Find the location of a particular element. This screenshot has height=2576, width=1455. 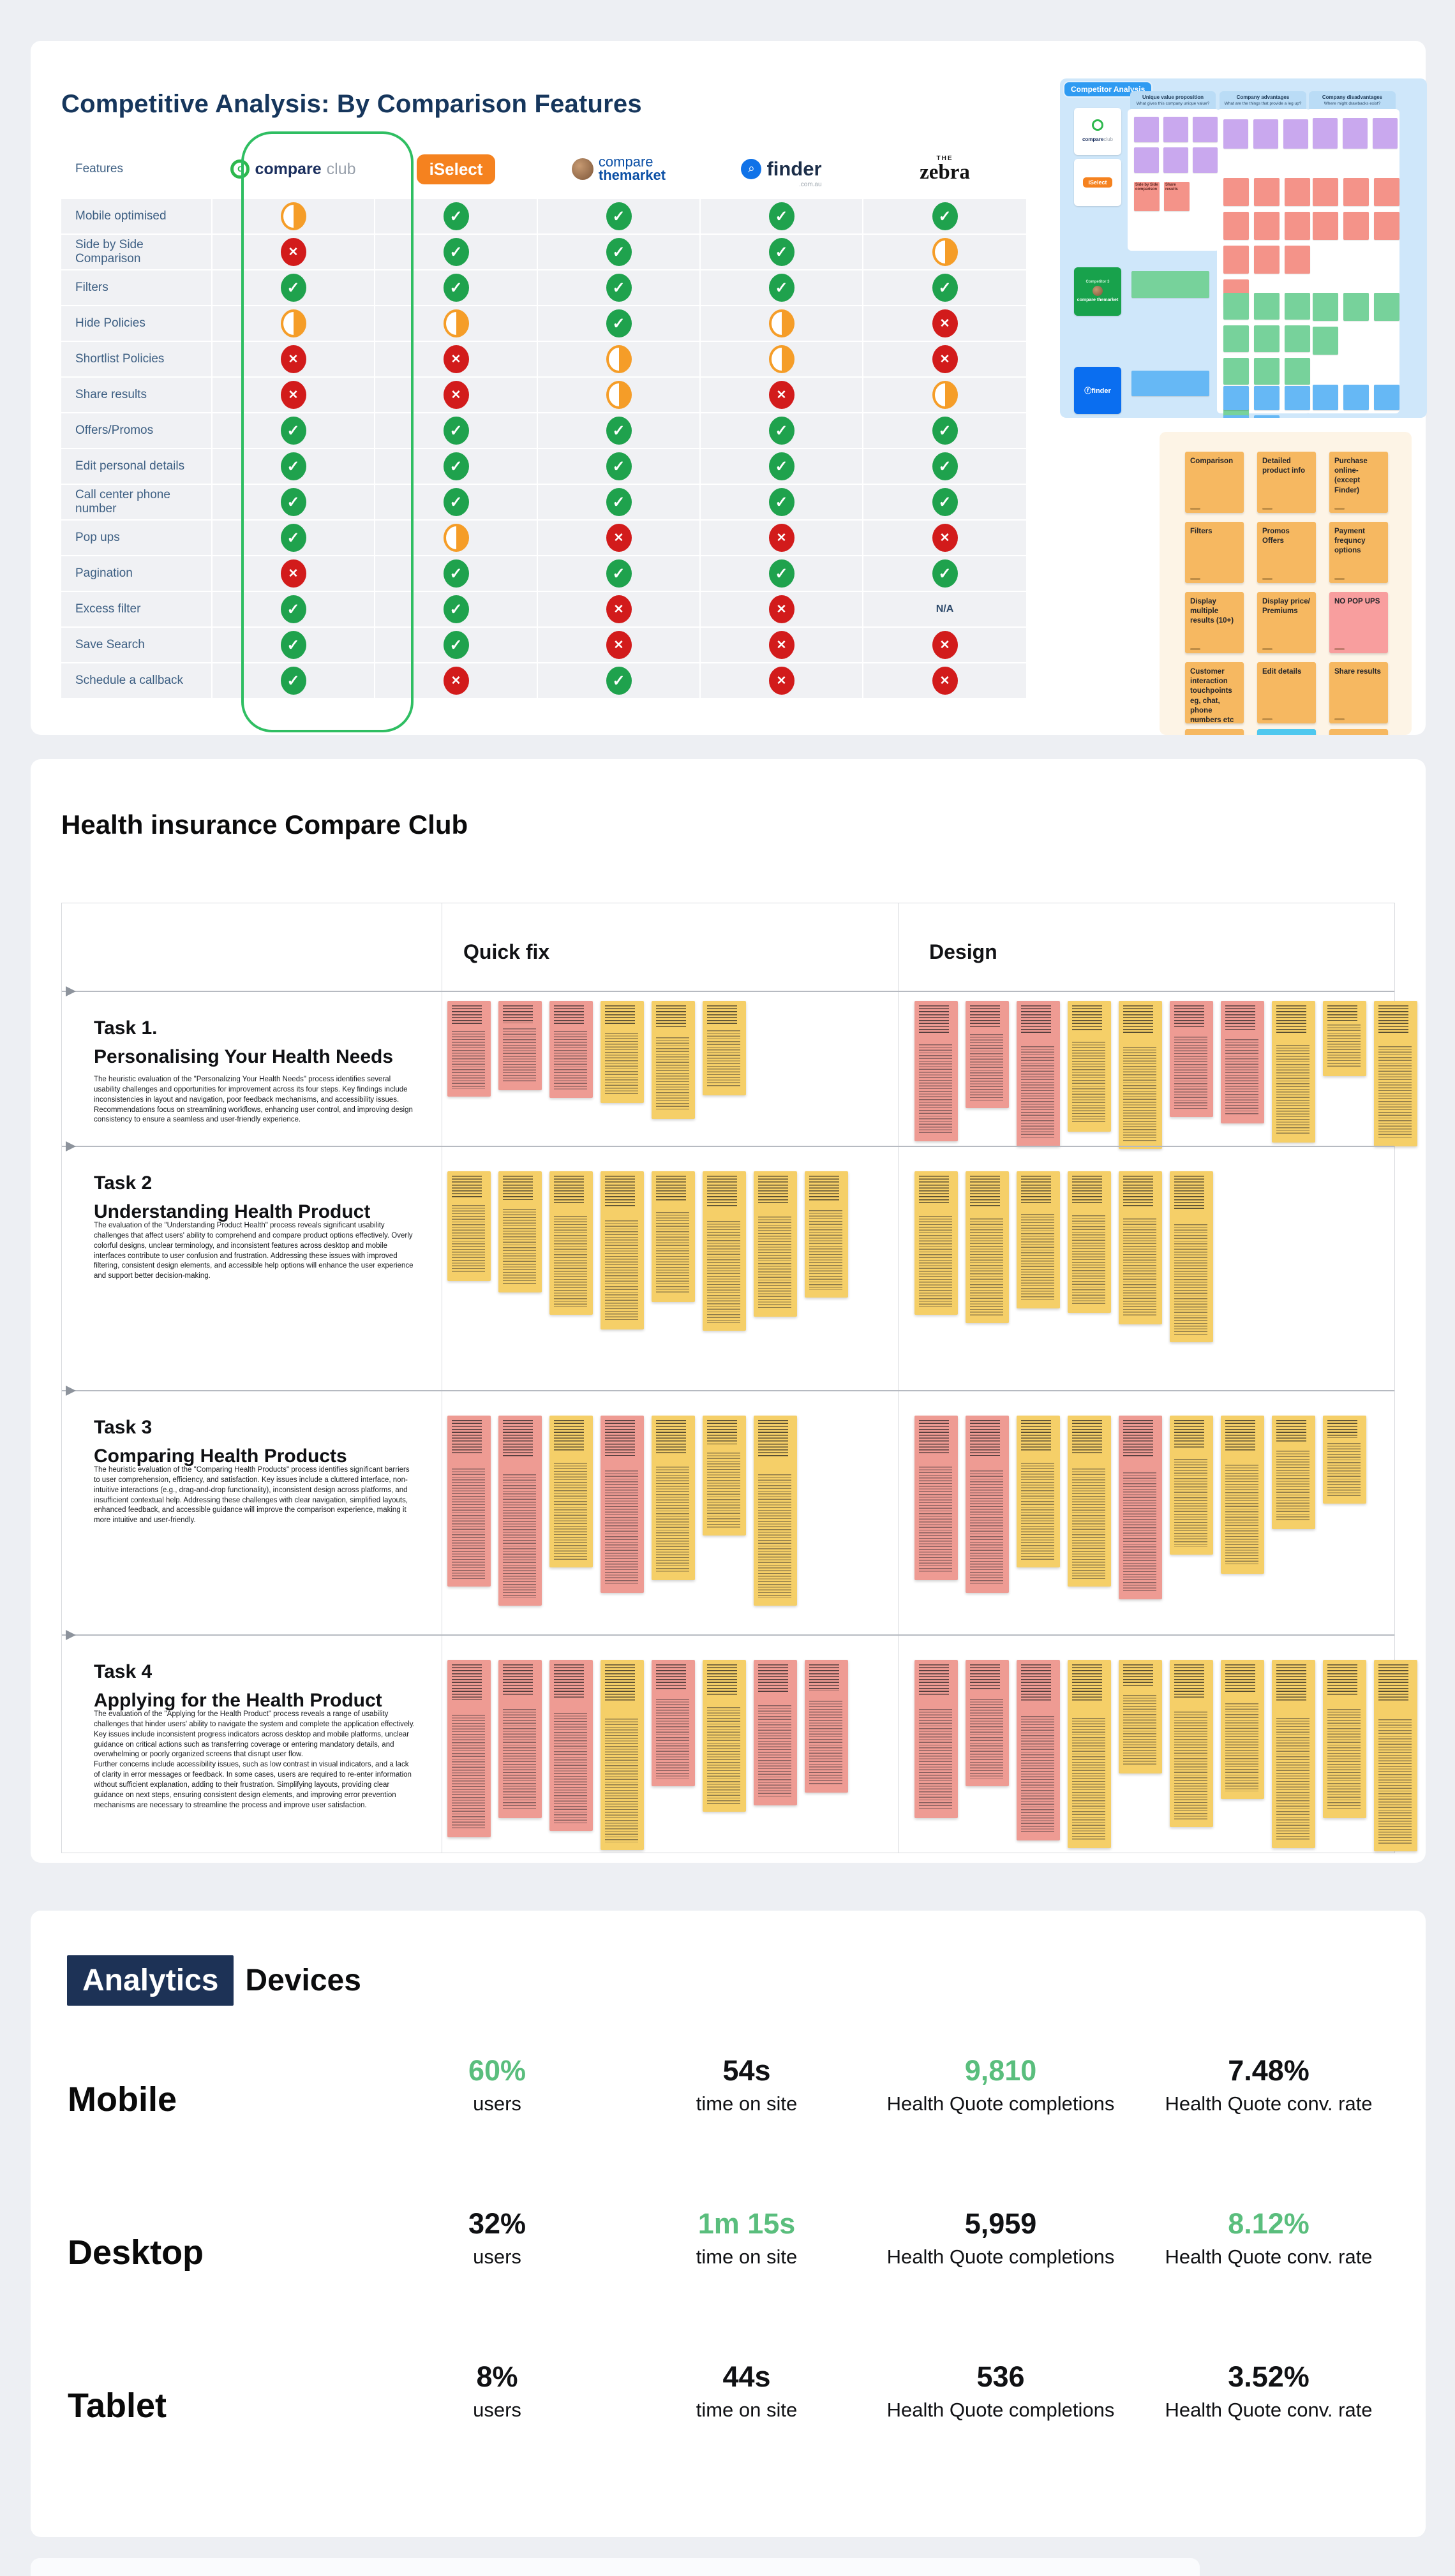

orange-sticky-note: Payment frequncy options is located at coordinates (1358, 552).